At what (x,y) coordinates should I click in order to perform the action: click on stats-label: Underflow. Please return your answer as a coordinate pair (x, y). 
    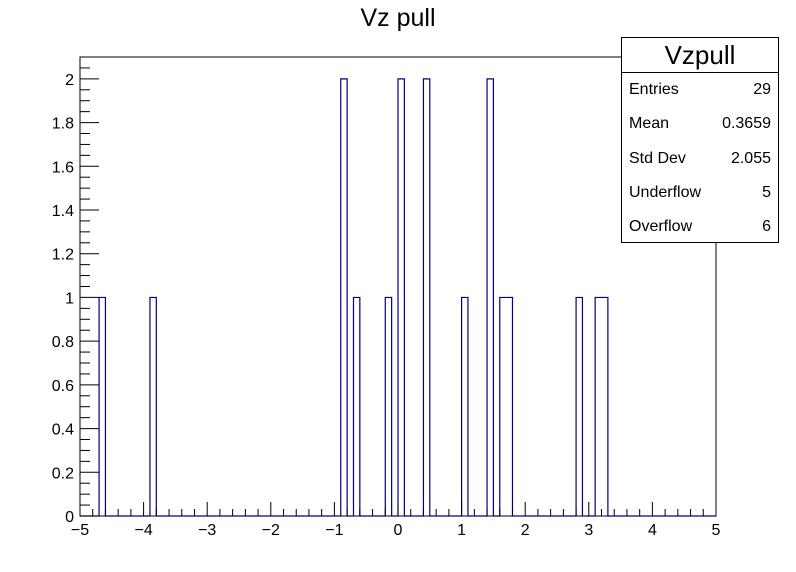
    Looking at the image, I should click on (665, 193).